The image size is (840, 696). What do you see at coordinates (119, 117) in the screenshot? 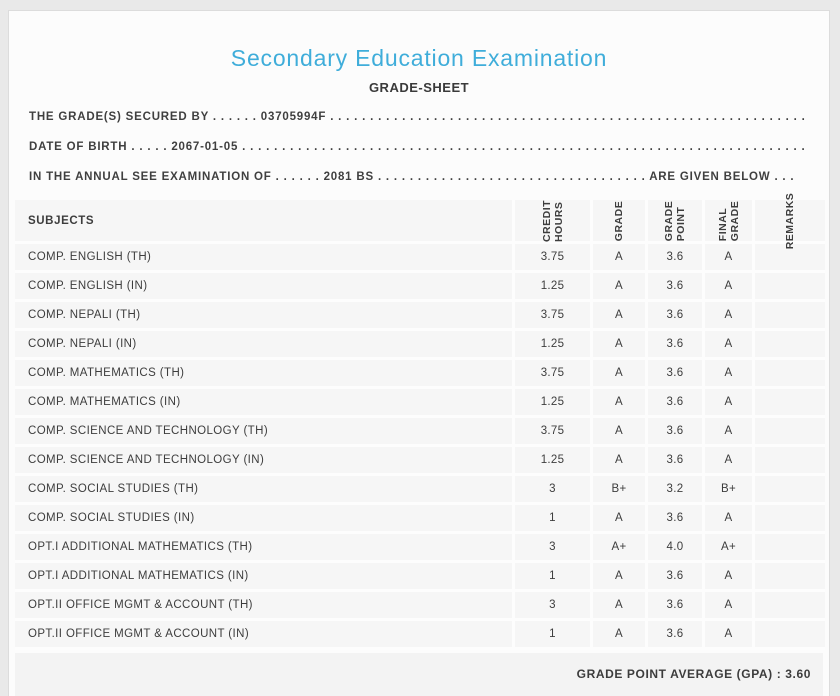
I see `info-label: THE GRADE(S) SECURED BY` at bounding box center [119, 117].